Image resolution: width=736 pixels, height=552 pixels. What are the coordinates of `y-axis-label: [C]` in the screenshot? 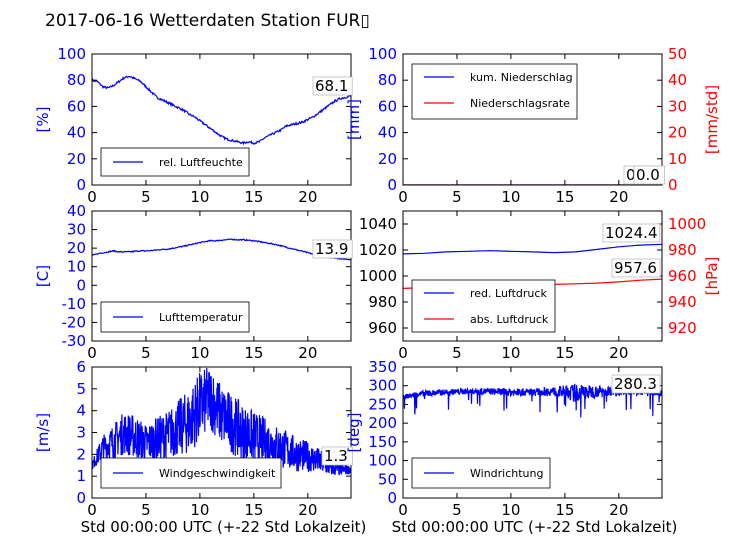 It's located at (43, 276).